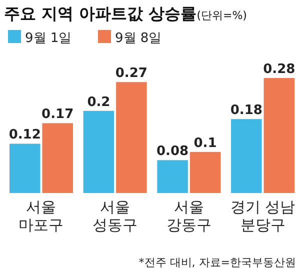  I want to click on data-label: 0.27, so click(131, 74).